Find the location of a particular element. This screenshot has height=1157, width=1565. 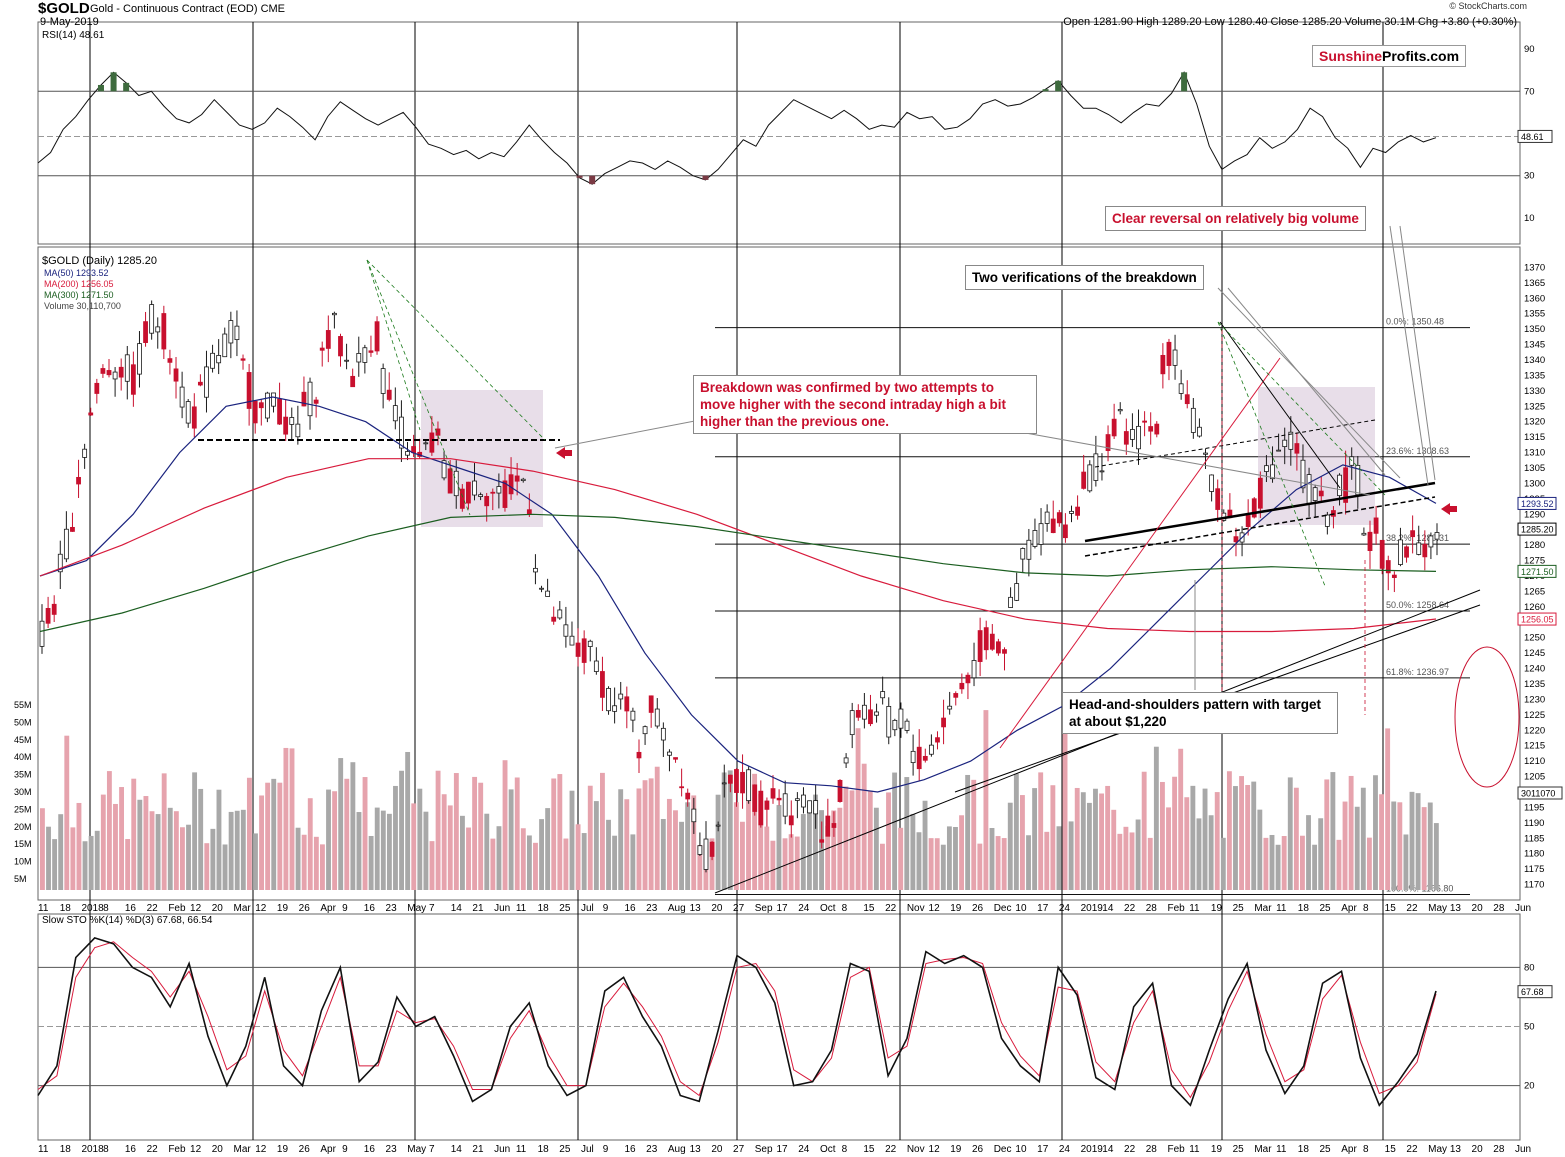

date-tick-label: 15 is located at coordinates (1391, 908).